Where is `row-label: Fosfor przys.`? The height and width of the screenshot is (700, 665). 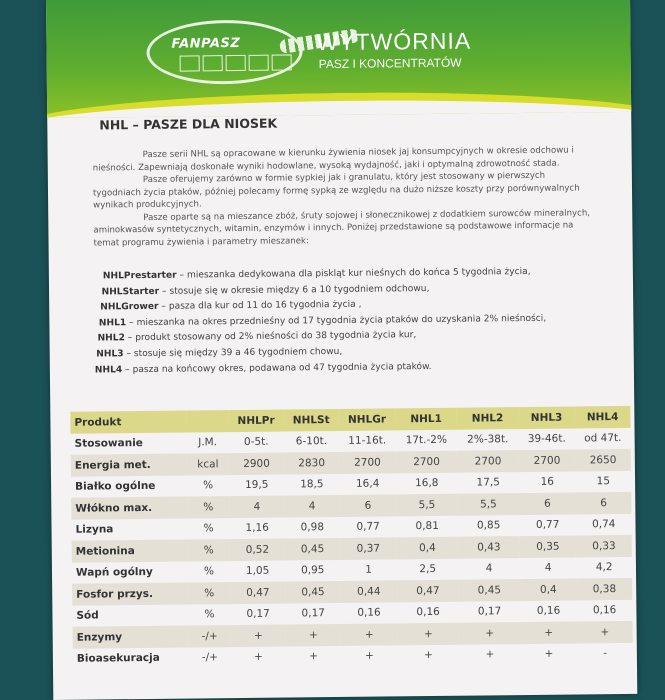
row-label: Fosfor przys. is located at coordinates (130, 594).